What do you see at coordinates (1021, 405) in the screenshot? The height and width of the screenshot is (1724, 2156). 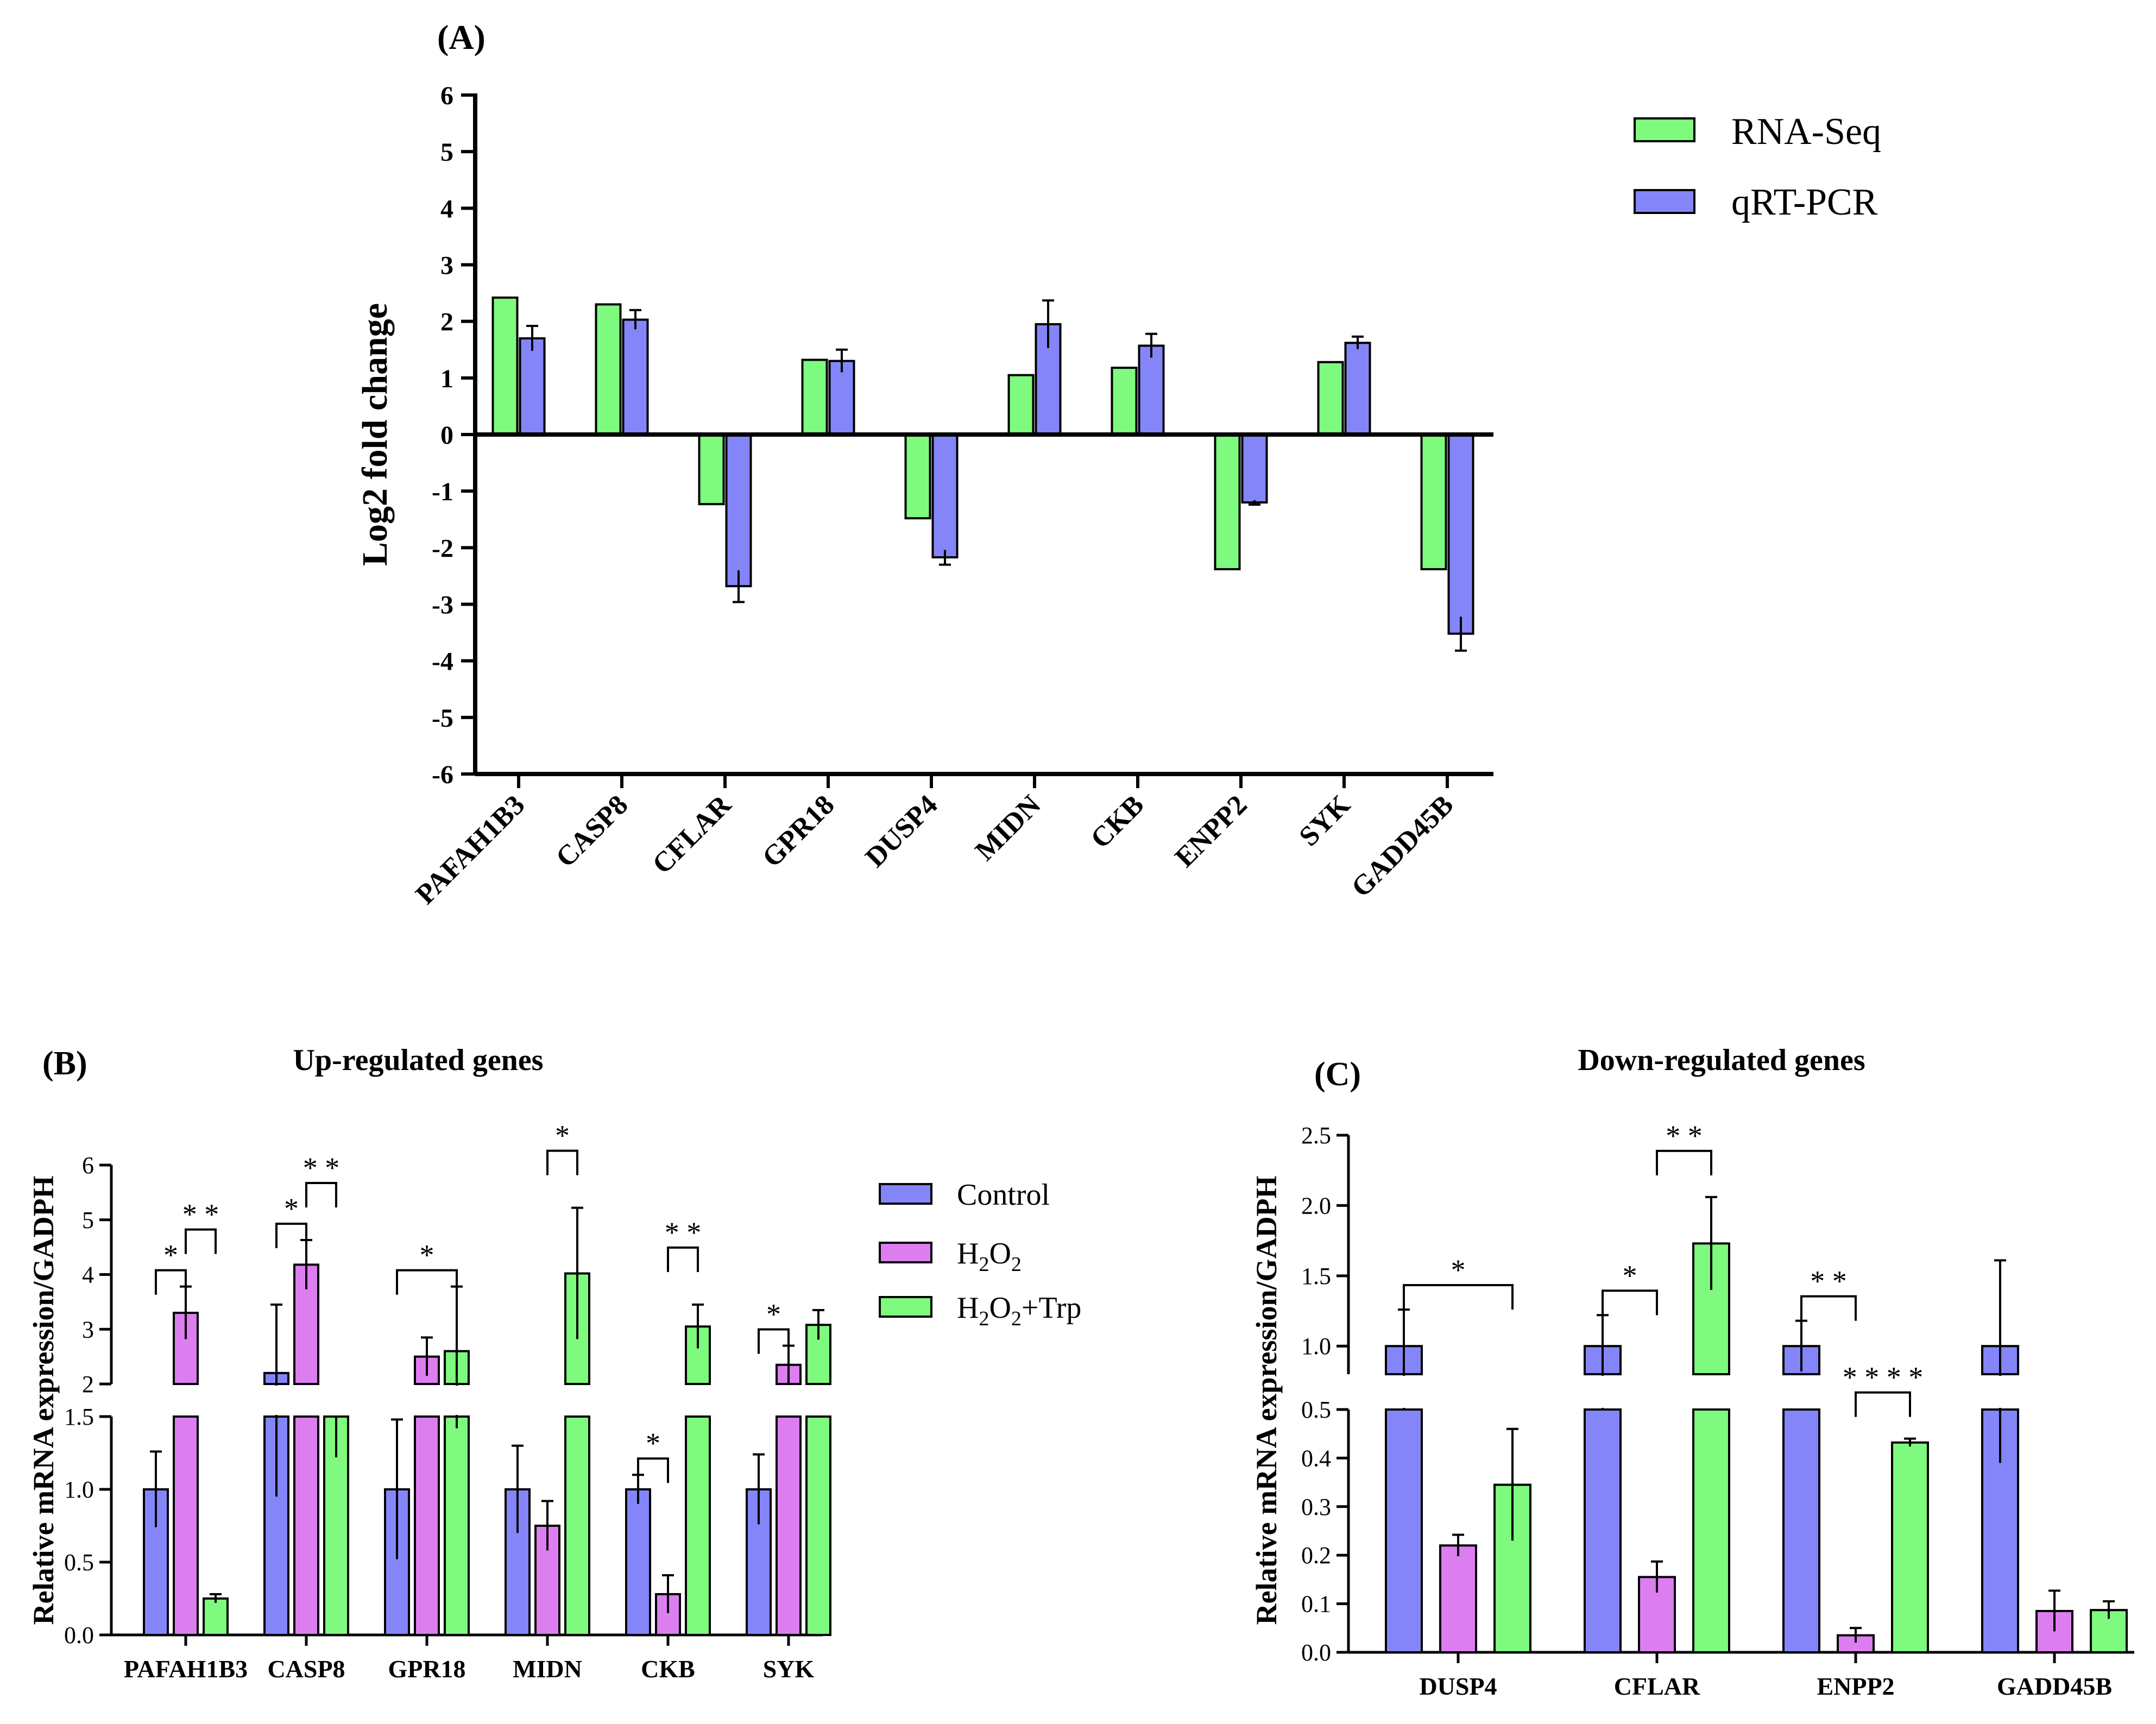 I see `bar-rna-seq-midn` at bounding box center [1021, 405].